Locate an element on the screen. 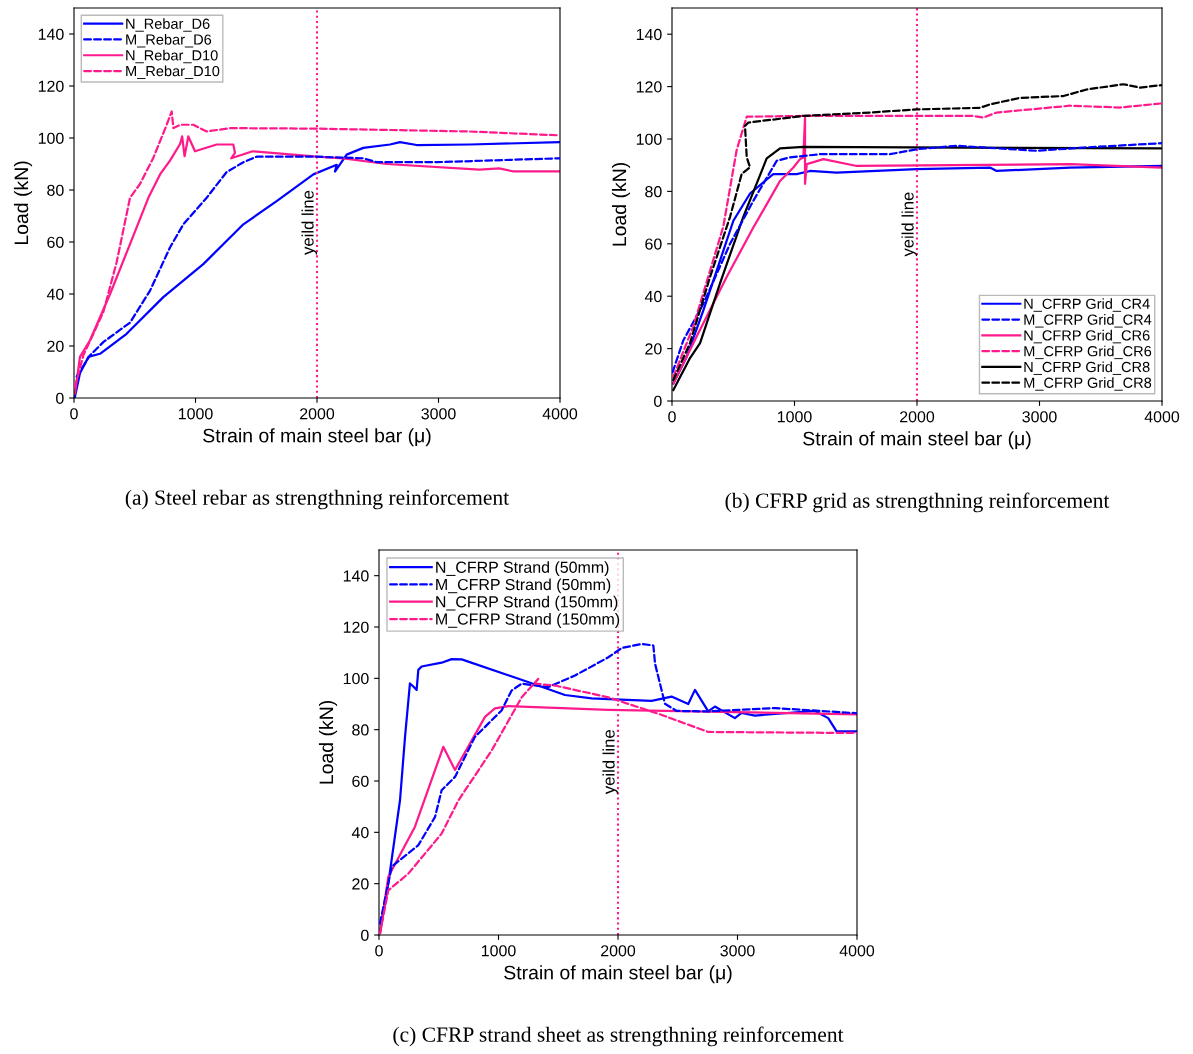 This screenshot has height=1054, width=1193. legend-label: M_Rebar_D10 is located at coordinates (173, 72).